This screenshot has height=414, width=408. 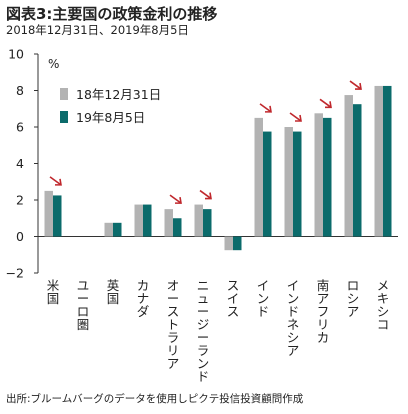 What do you see at coordinates (118, 94) in the screenshot?
I see `legend-label-series1: 18年12月31日` at bounding box center [118, 94].